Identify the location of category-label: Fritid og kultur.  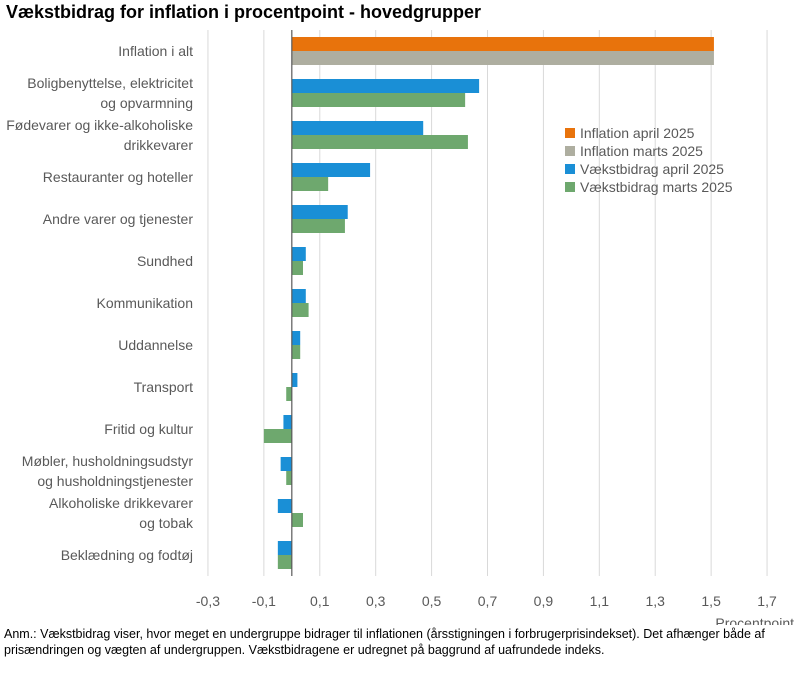
(148, 429).